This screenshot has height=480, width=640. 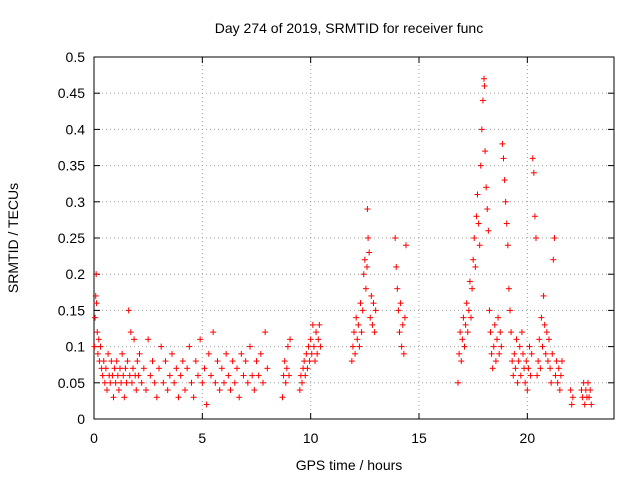 I want to click on y-tick-label: 0.25, so click(x=71, y=238).